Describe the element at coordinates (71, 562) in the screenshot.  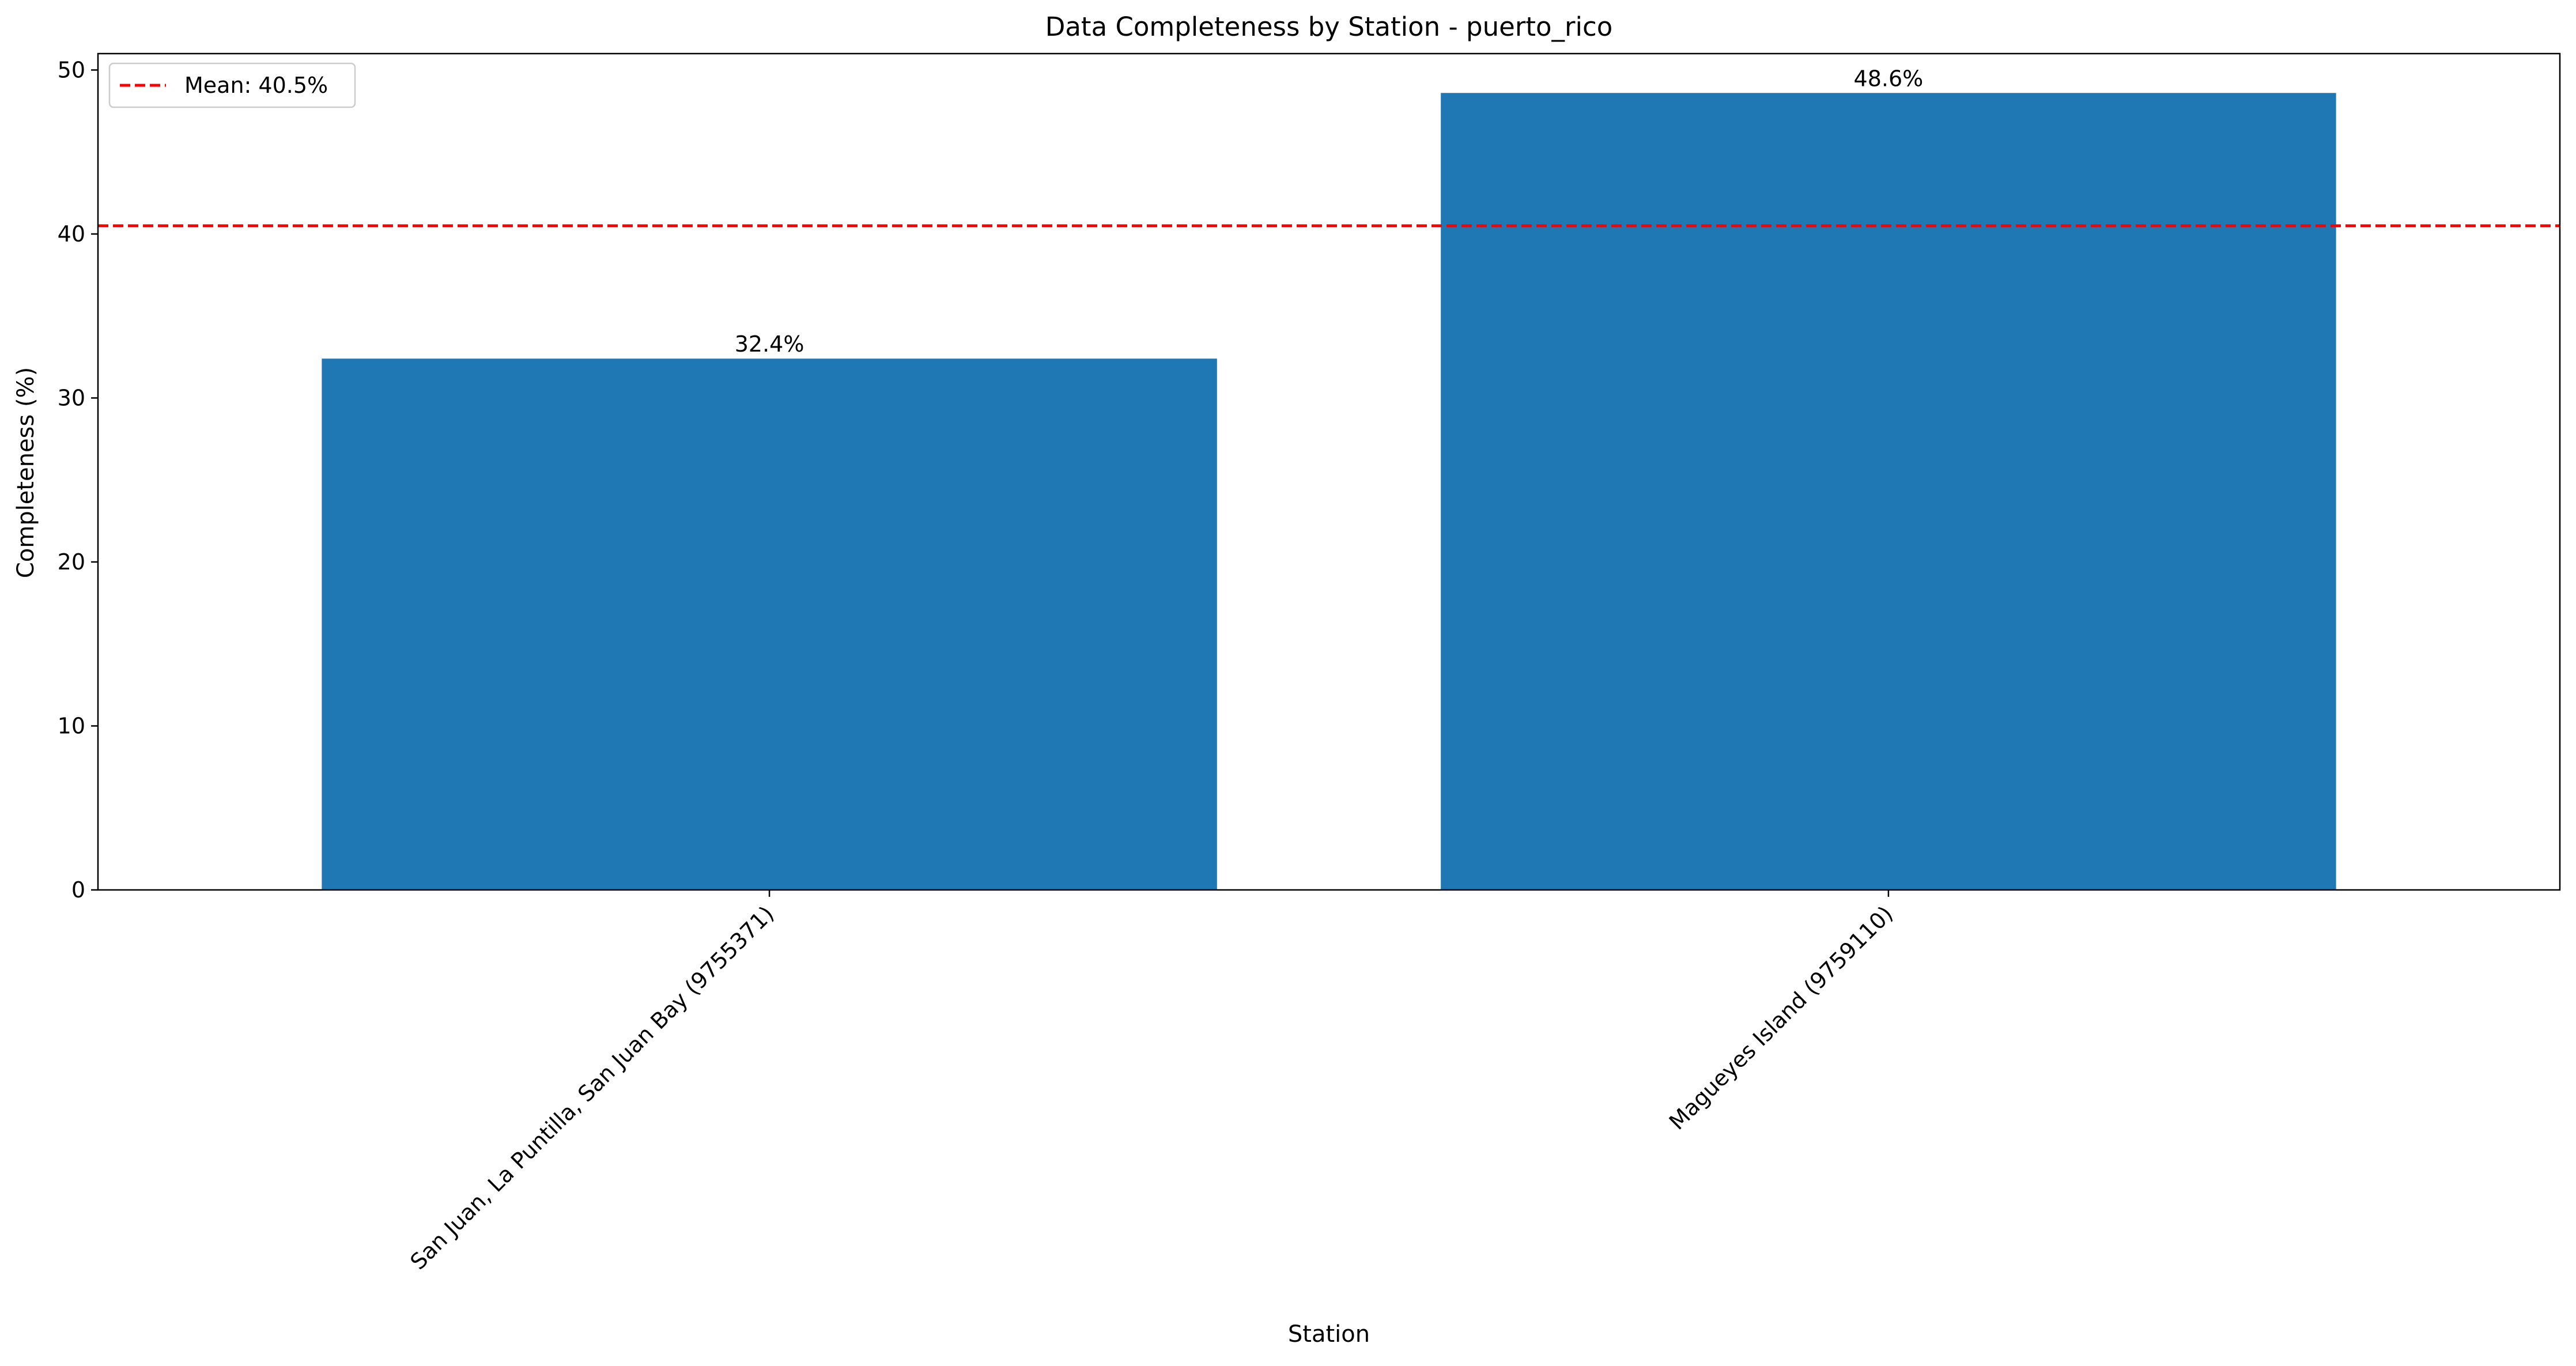
I see `y-tick-label-2: 20` at that location.